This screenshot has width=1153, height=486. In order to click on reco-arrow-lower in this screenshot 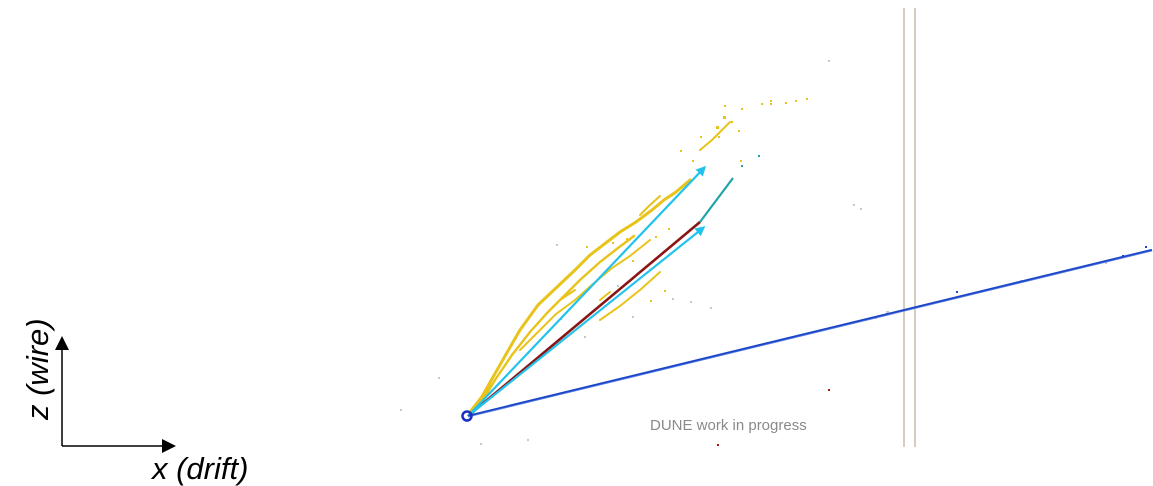, I will do `click(586, 321)`.